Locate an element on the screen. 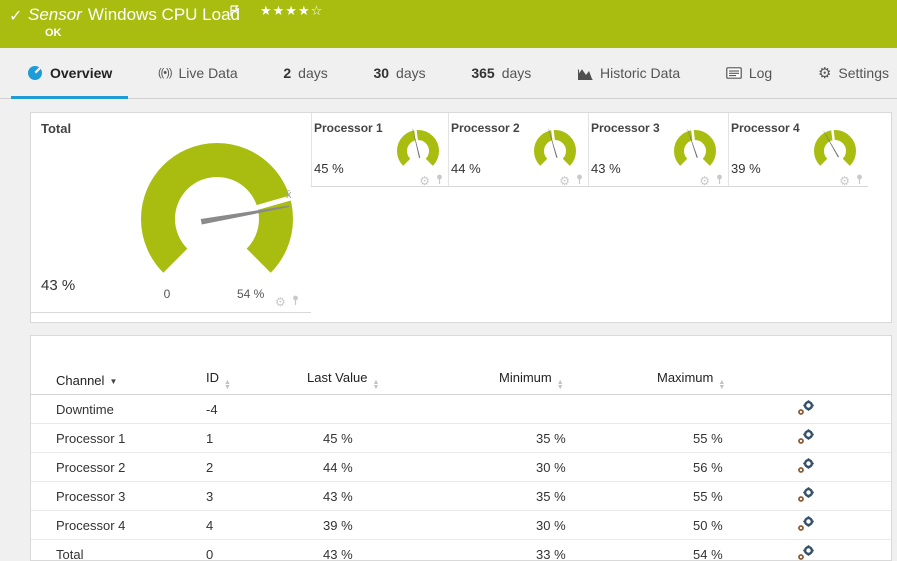 This screenshot has height=561, width=897. tab-live-data: ((•)) Live Data is located at coordinates (198, 73).